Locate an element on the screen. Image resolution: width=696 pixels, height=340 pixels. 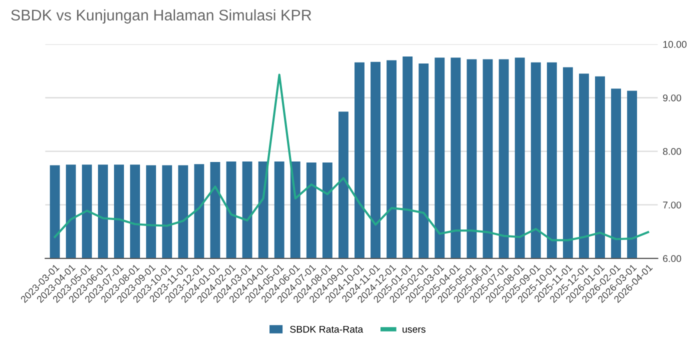
legend-label: SBDK Rata-Rata is located at coordinates (327, 329).